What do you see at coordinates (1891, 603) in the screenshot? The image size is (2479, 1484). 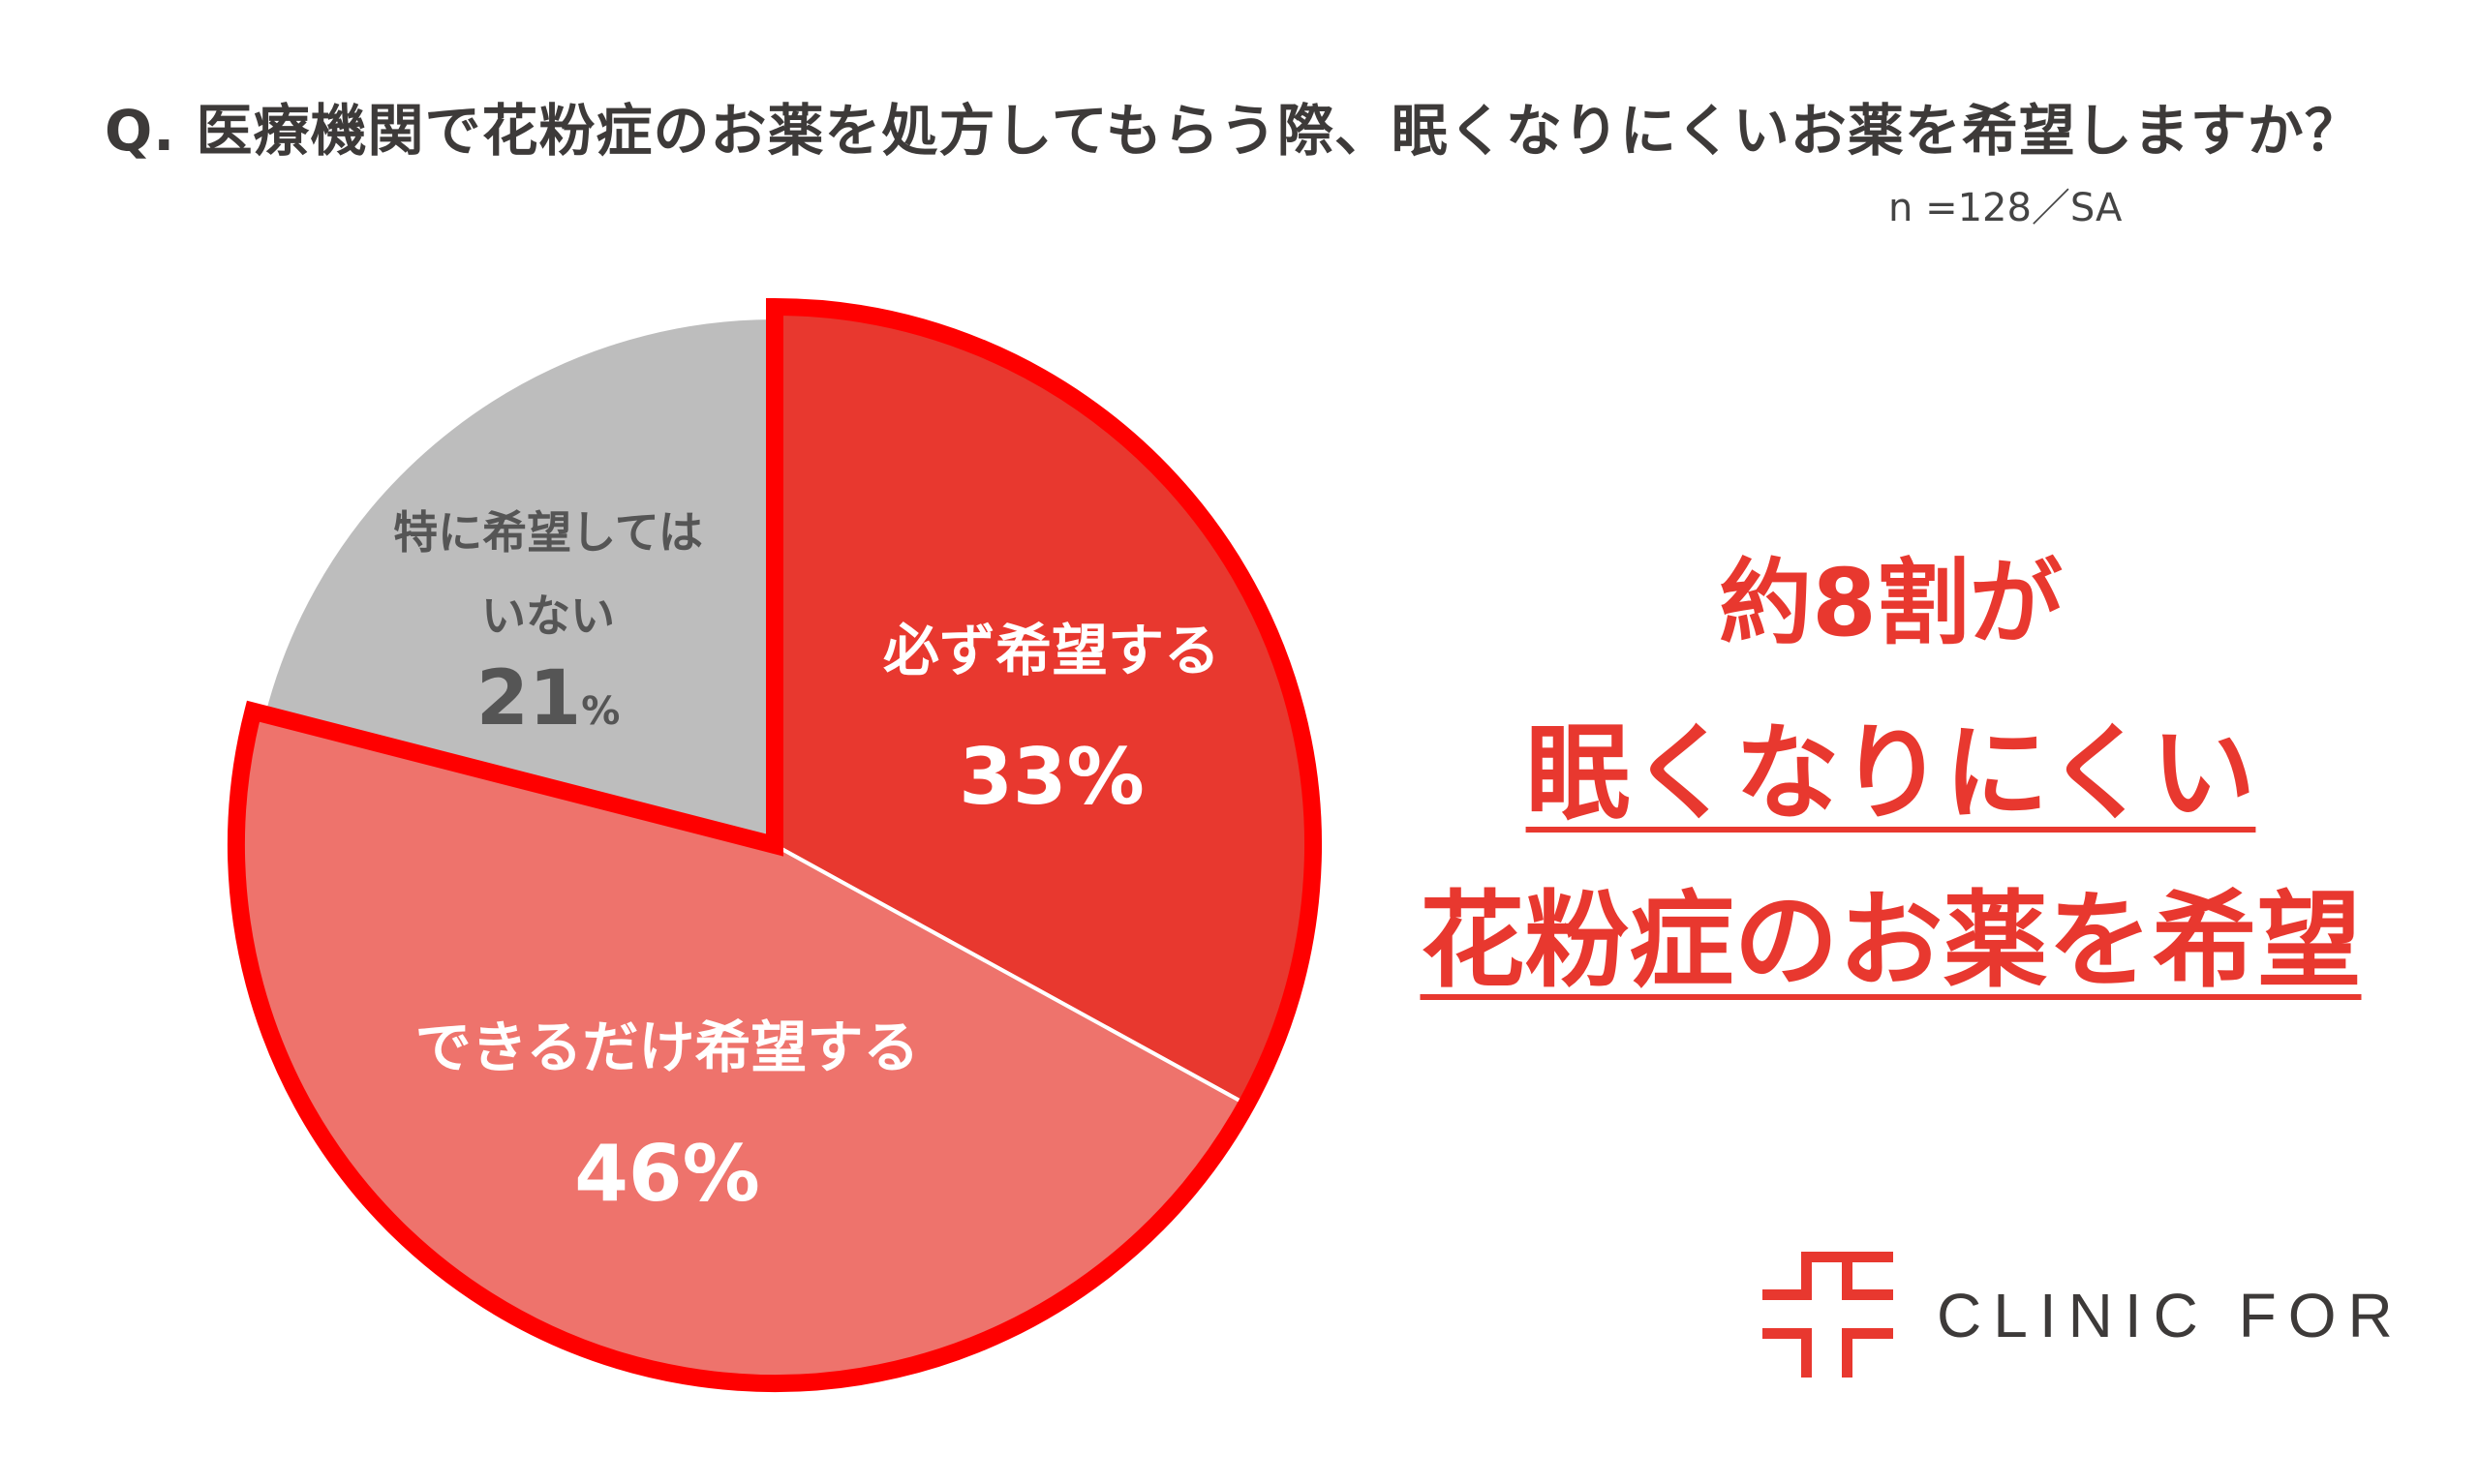 I see `headline-line1: 約8割が` at bounding box center [1891, 603].